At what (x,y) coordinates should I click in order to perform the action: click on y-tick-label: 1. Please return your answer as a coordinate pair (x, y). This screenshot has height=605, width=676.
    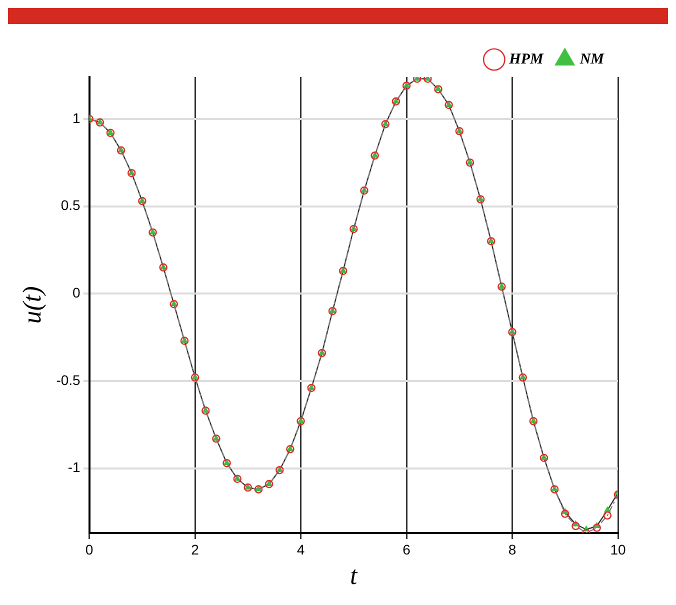
    Looking at the image, I should click on (76, 118).